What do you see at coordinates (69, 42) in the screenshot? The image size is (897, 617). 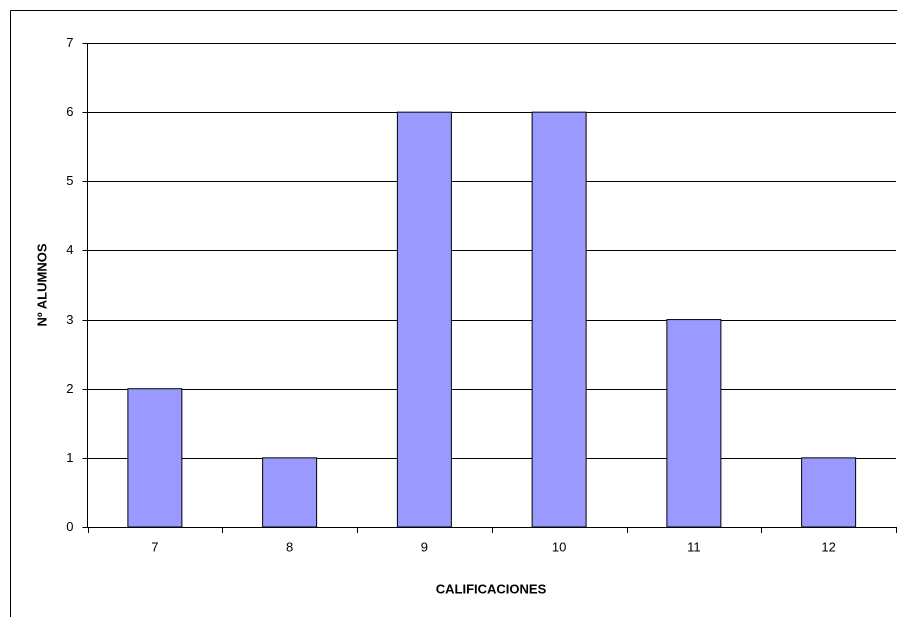 I see `y-tick-label: 7` at bounding box center [69, 42].